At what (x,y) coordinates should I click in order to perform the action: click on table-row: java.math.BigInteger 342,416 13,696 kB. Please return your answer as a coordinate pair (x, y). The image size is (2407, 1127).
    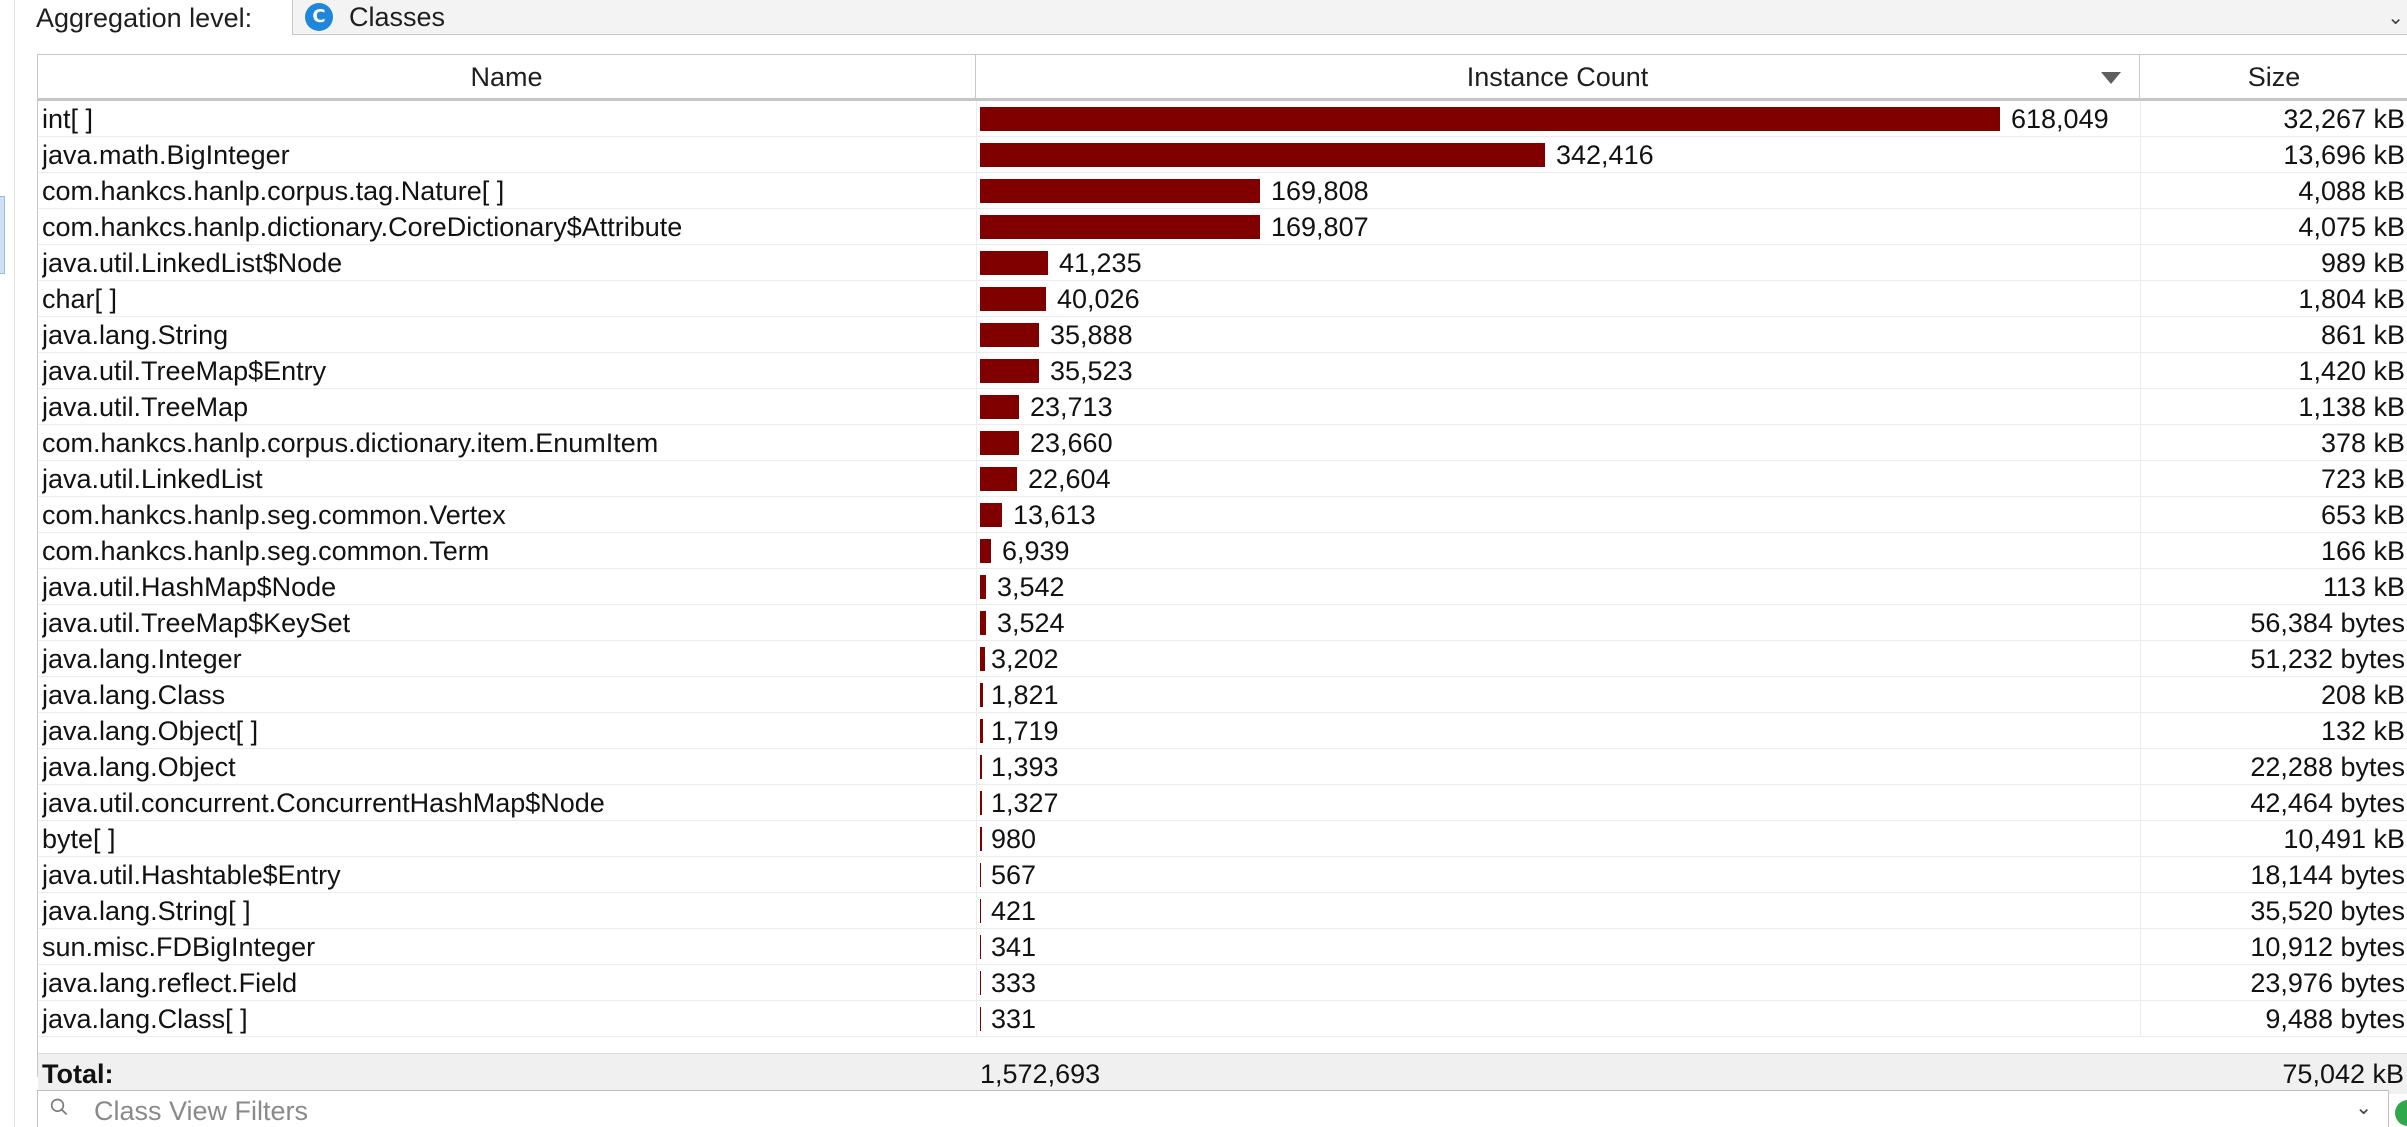
    Looking at the image, I should click on (1222, 155).